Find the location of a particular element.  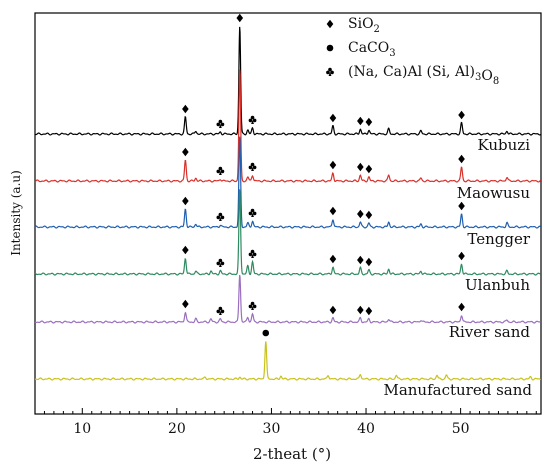

legend-entry-label: (Na, Ca)Al (Si, Al)3O8 is located at coordinates (423, 75).